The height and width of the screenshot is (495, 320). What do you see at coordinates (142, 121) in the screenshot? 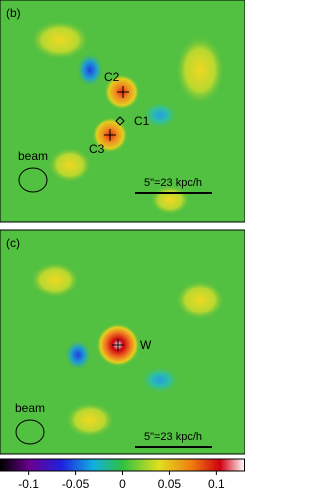
I see `annotation: C1` at bounding box center [142, 121].